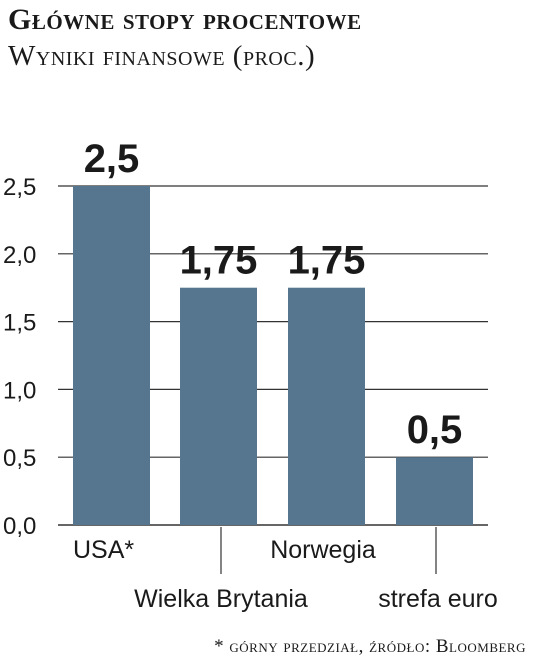 The width and height of the screenshot is (536, 666). What do you see at coordinates (221, 599) in the screenshot?
I see `category-label: Wielka Brytania` at bounding box center [221, 599].